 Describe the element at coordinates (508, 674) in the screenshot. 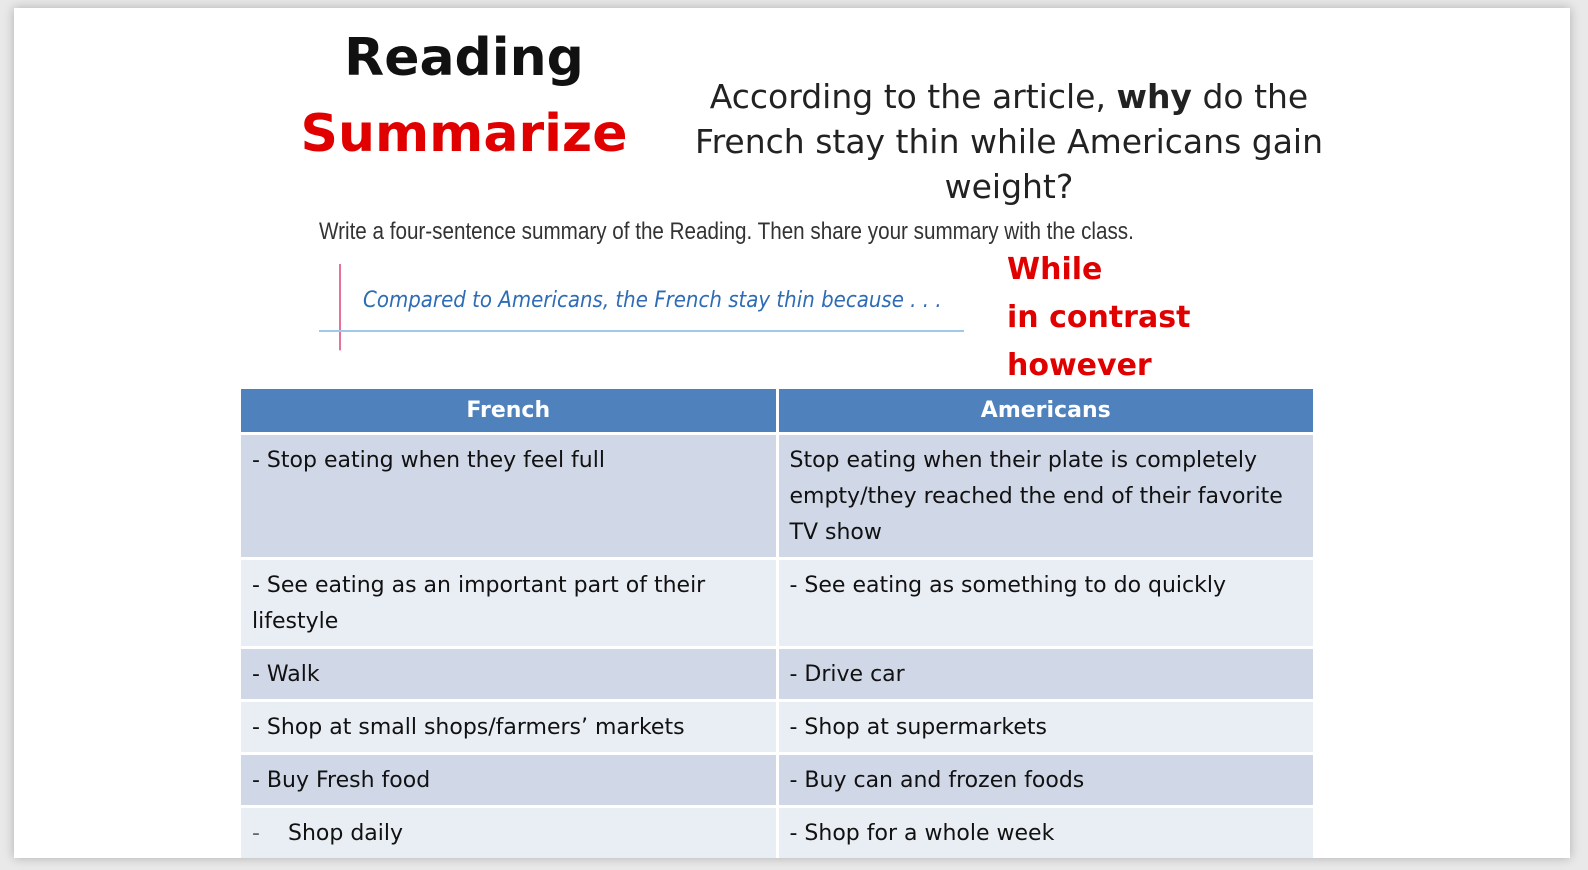

I see `cell-french: - Walk` at that location.